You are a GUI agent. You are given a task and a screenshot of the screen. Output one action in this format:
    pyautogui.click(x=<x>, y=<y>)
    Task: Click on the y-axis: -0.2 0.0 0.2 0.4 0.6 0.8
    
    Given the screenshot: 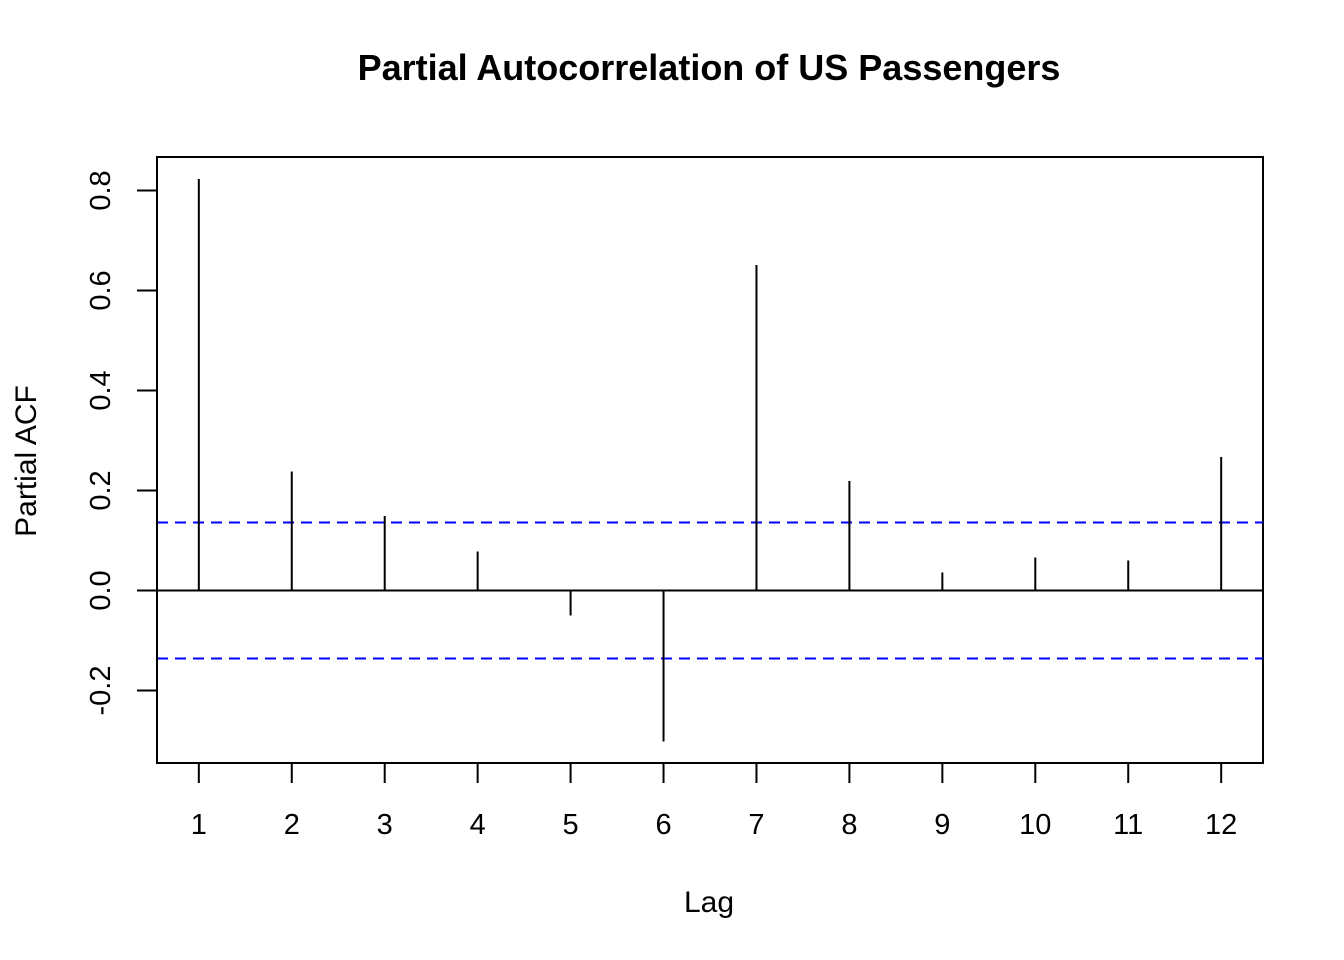 What is the action you would take?
    pyautogui.click(x=121, y=443)
    